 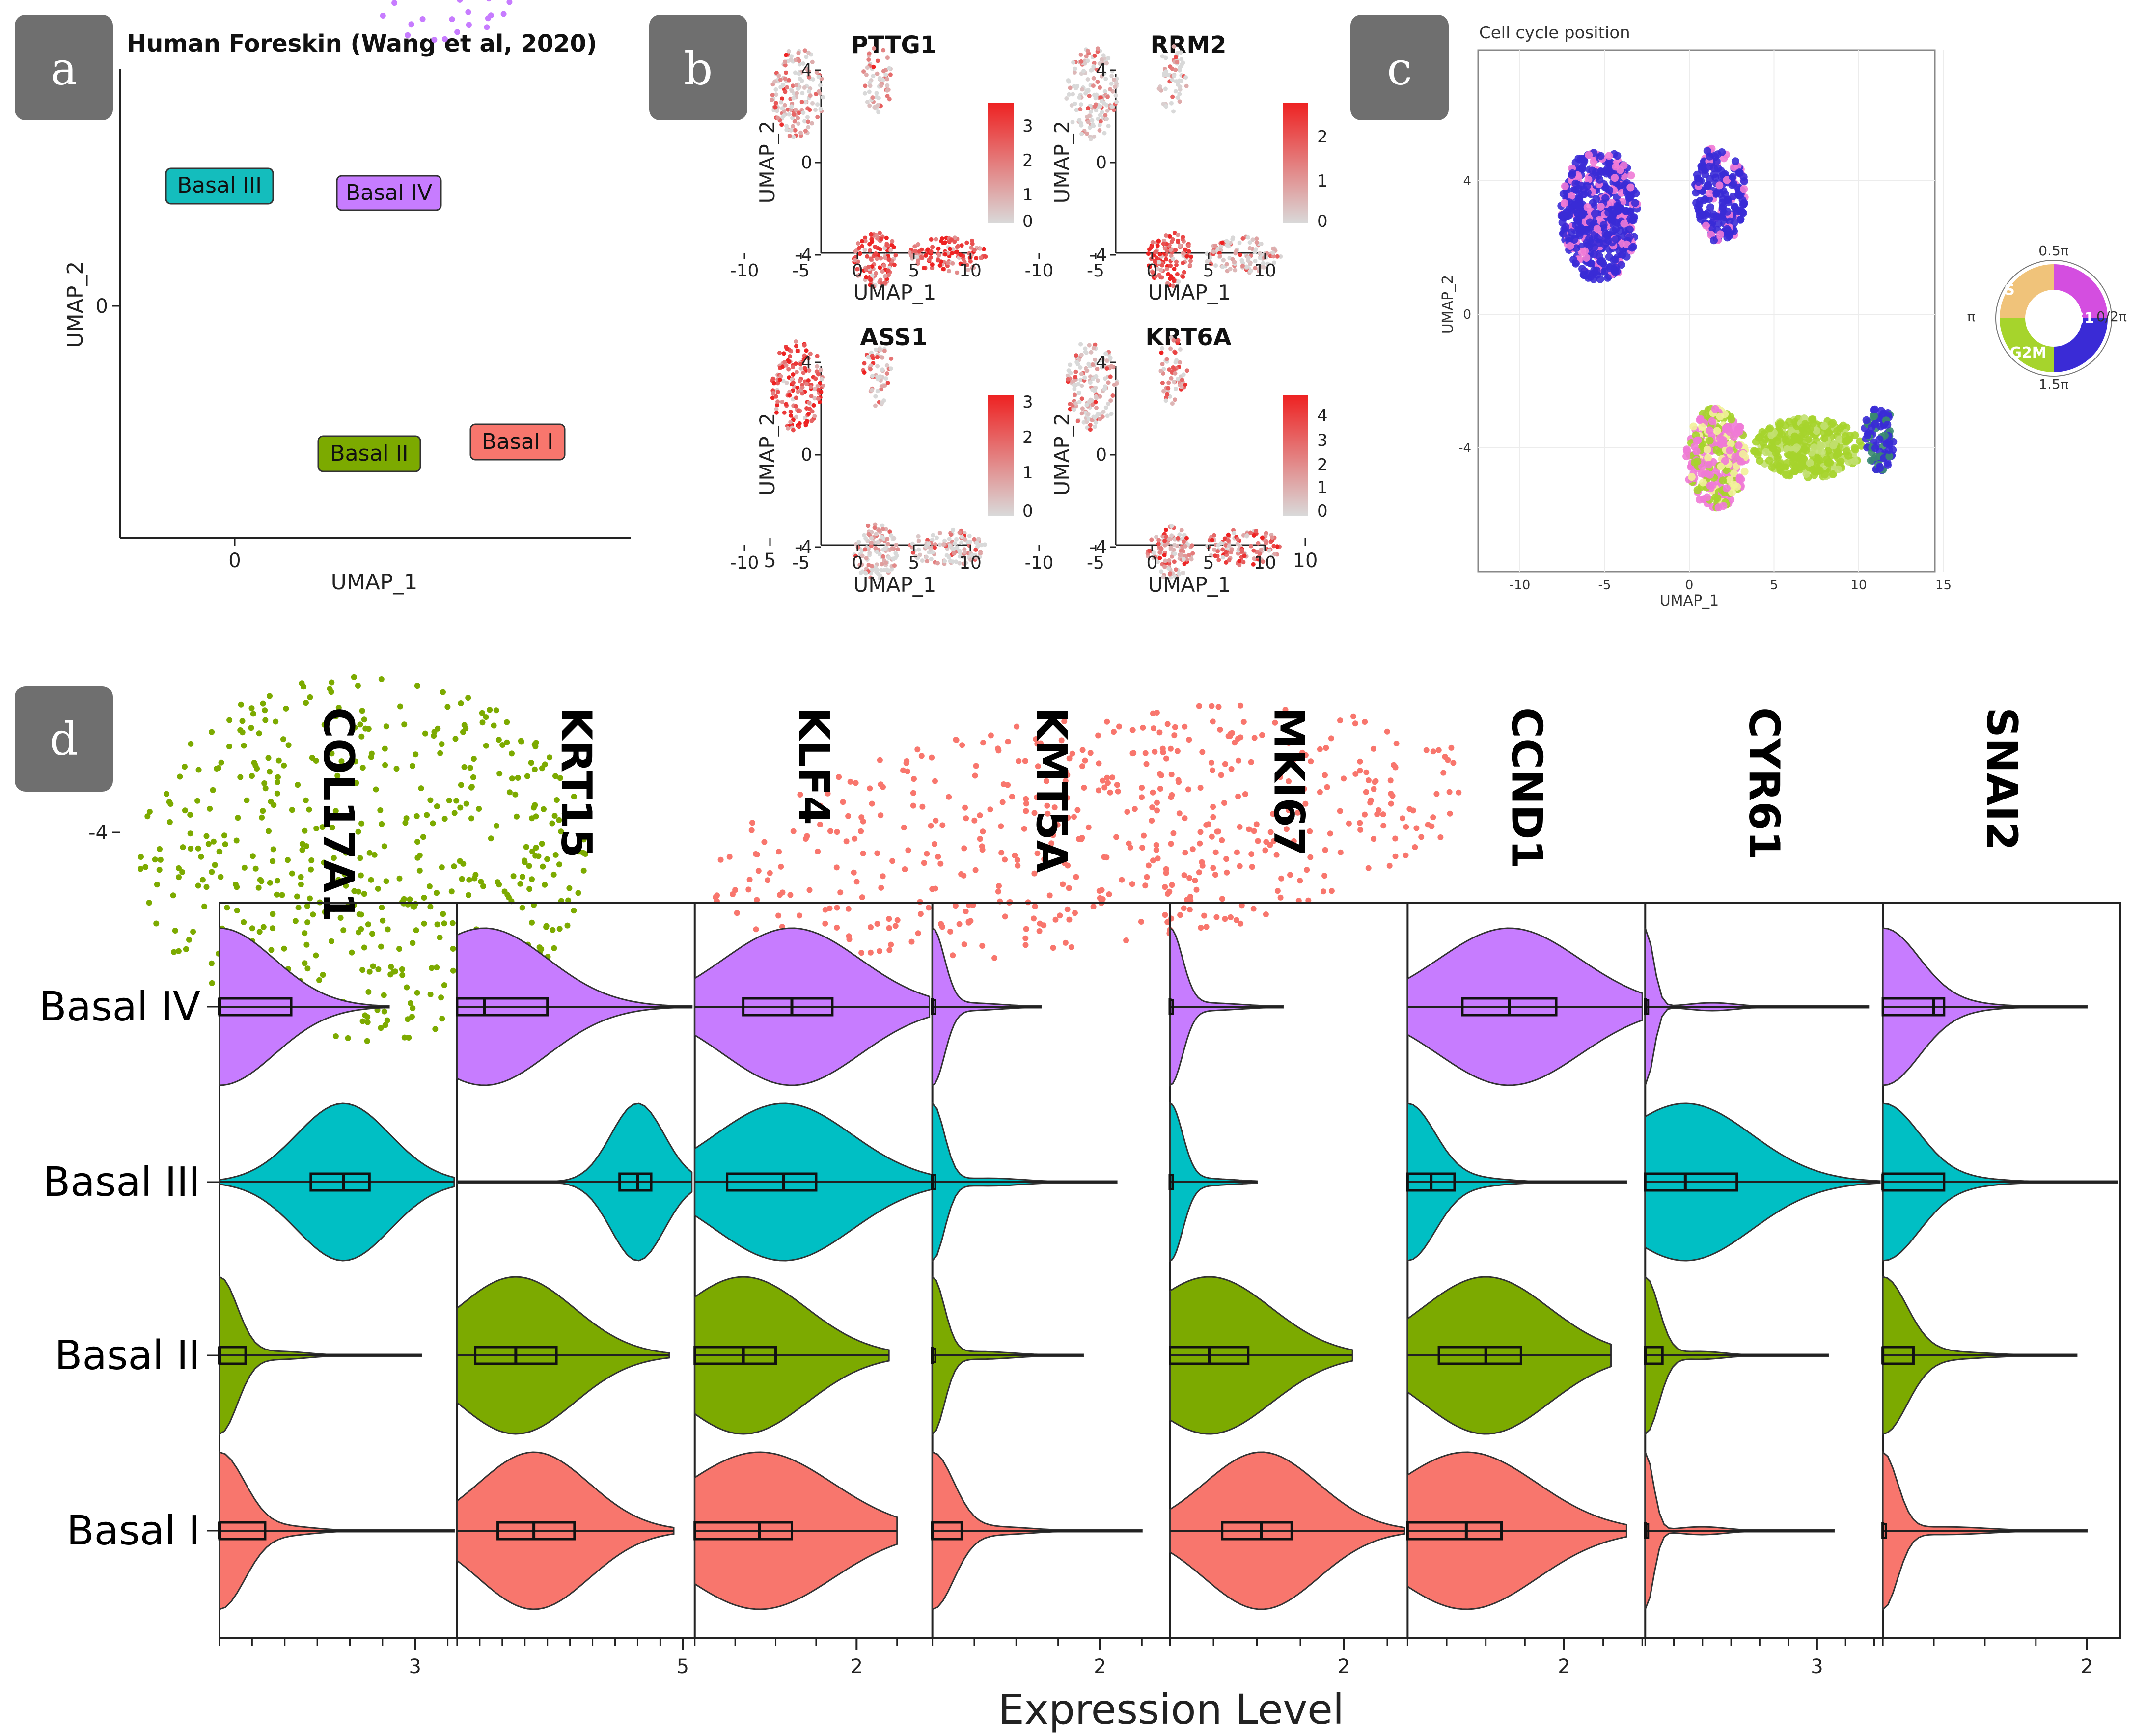 What do you see at coordinates (1209, 563) in the screenshot?
I see `feature-x-tick-label: 5` at bounding box center [1209, 563].